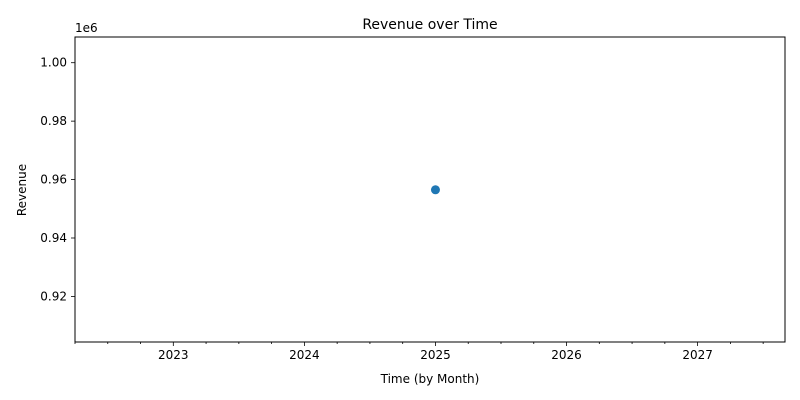 This screenshot has width=800, height=400. I want to click on y-offset-label: 1e6, so click(86, 28).